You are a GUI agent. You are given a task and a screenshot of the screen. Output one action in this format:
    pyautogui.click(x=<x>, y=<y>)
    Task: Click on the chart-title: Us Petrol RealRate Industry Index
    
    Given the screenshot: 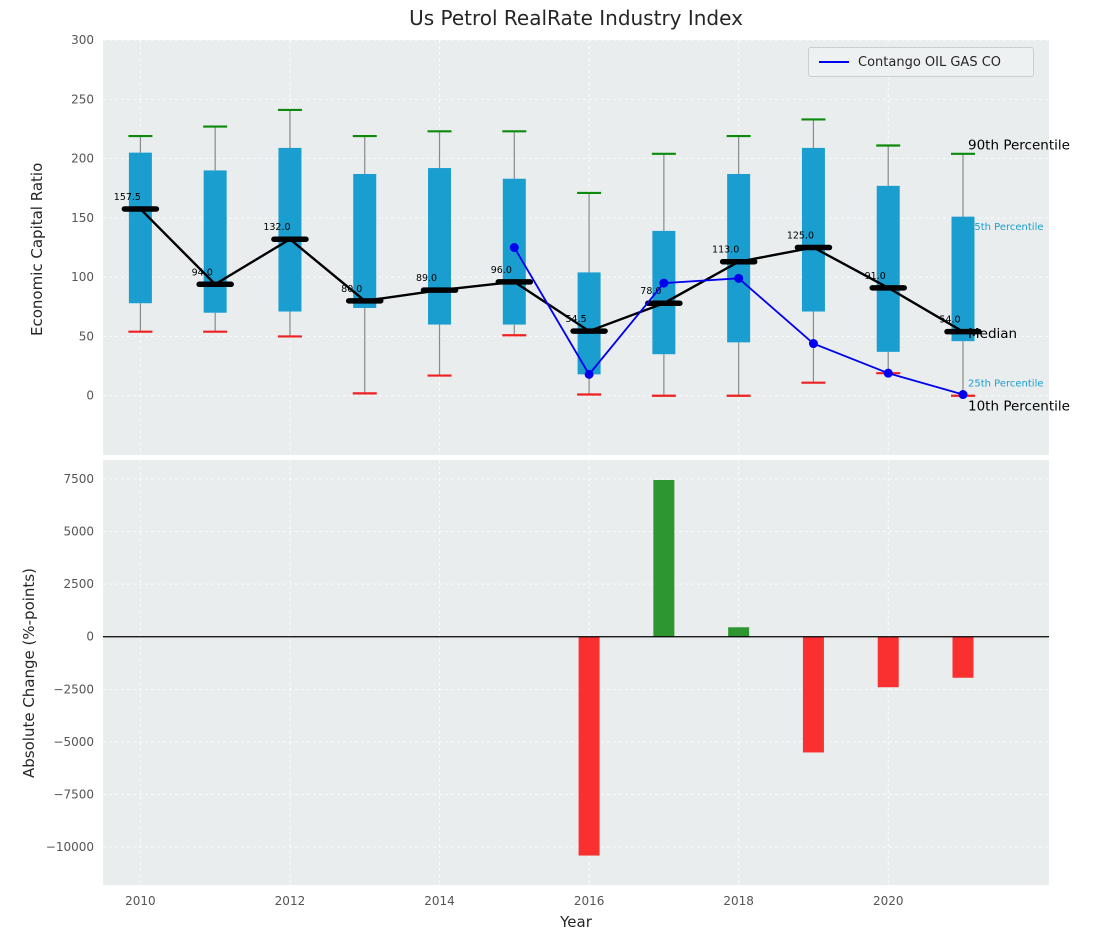 What is the action you would take?
    pyautogui.click(x=576, y=18)
    